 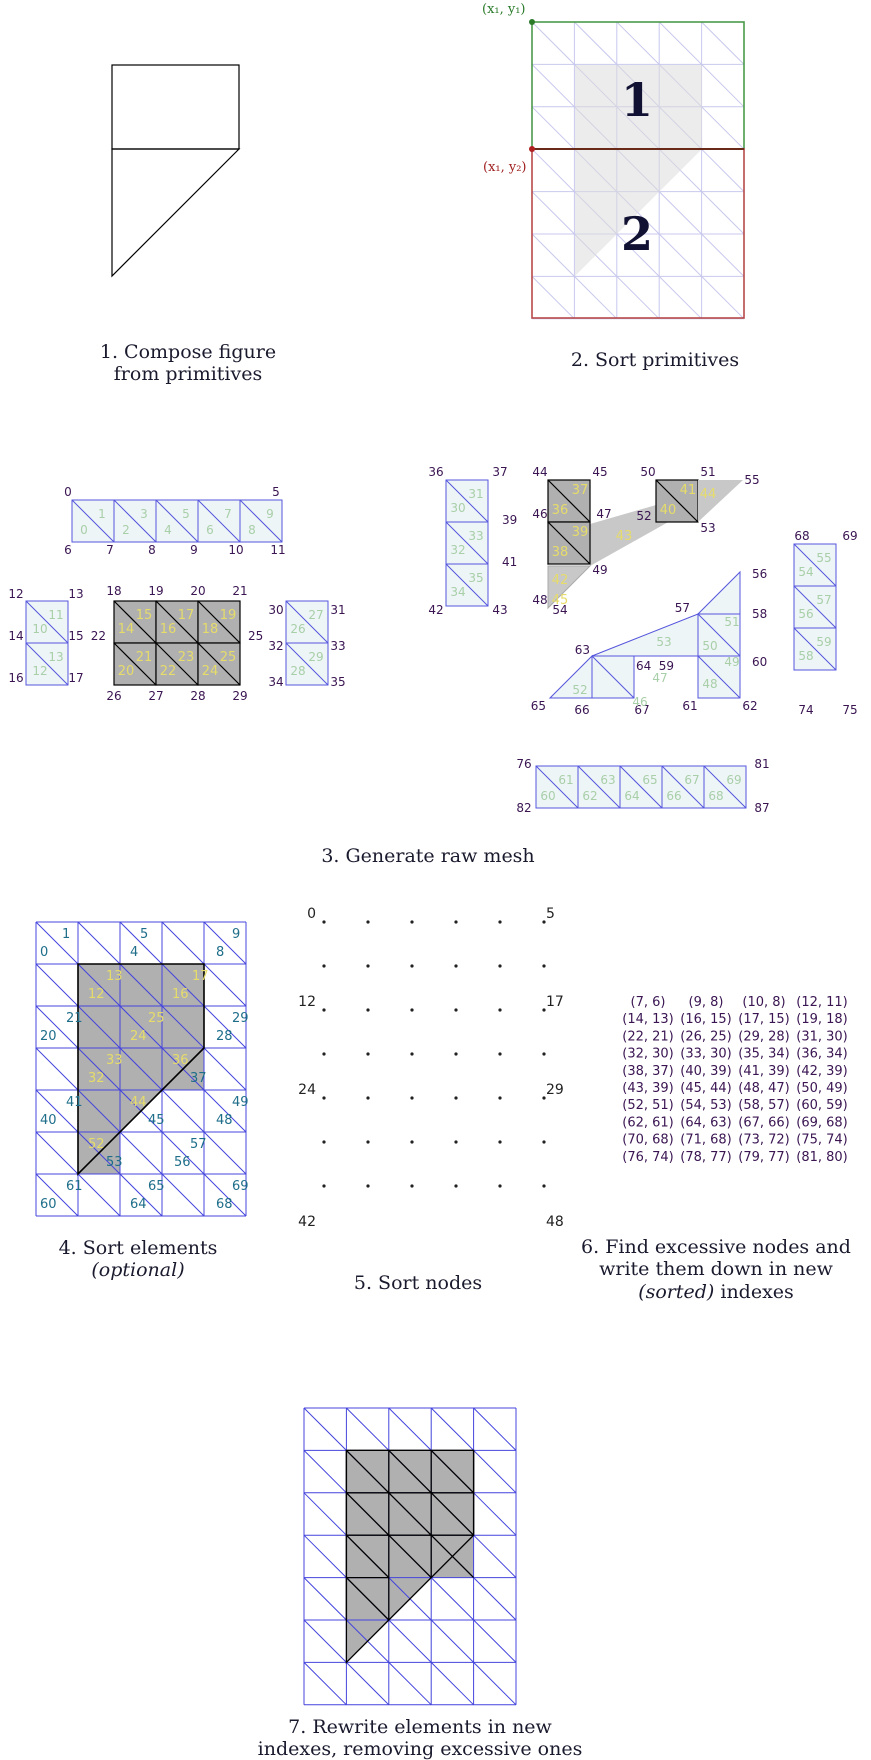 What do you see at coordinates (420, 1727) in the screenshot?
I see `step7-caption-line1: 7. Rewrite elements in new` at bounding box center [420, 1727].